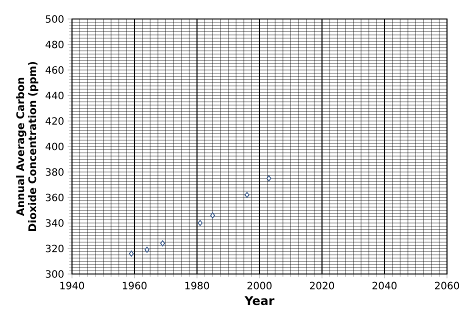  What do you see at coordinates (55, 44) in the screenshot?
I see `y-tick-label: 480` at bounding box center [55, 44].